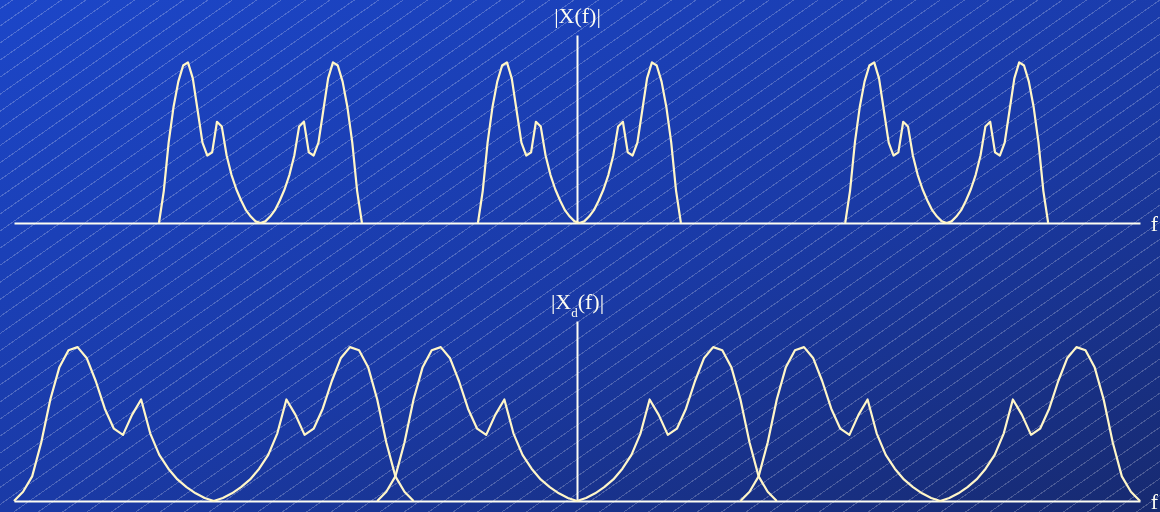  I want to click on y-axis-title: |X$_{d}$(f)|, so click(577, 303).